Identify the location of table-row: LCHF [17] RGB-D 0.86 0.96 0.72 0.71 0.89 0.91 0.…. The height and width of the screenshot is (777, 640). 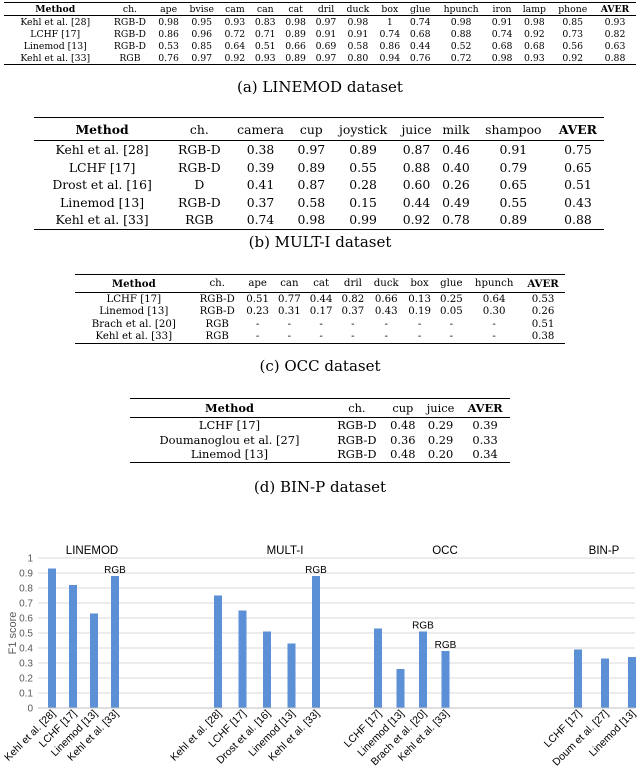
(320, 34).